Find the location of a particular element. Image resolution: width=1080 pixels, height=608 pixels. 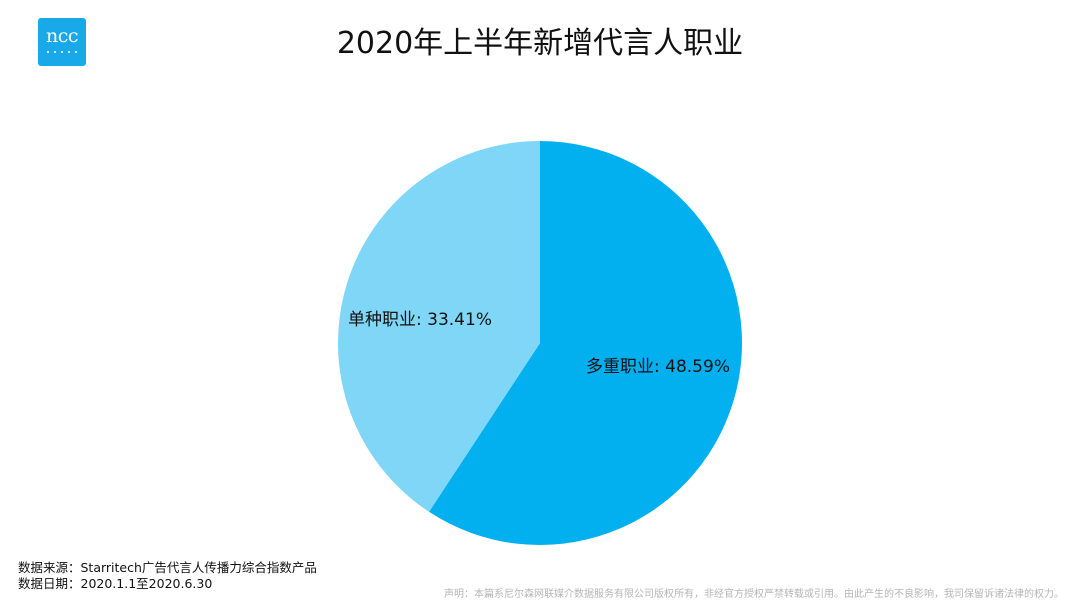

chart-title: 2020年上半年新增代言人职业 is located at coordinates (540, 43).